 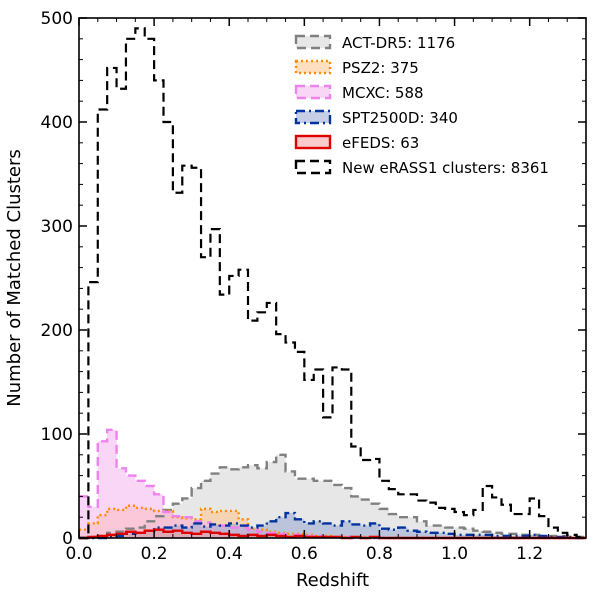 What do you see at coordinates (454, 554) in the screenshot?
I see `x-tick-label: 1.0` at bounding box center [454, 554].